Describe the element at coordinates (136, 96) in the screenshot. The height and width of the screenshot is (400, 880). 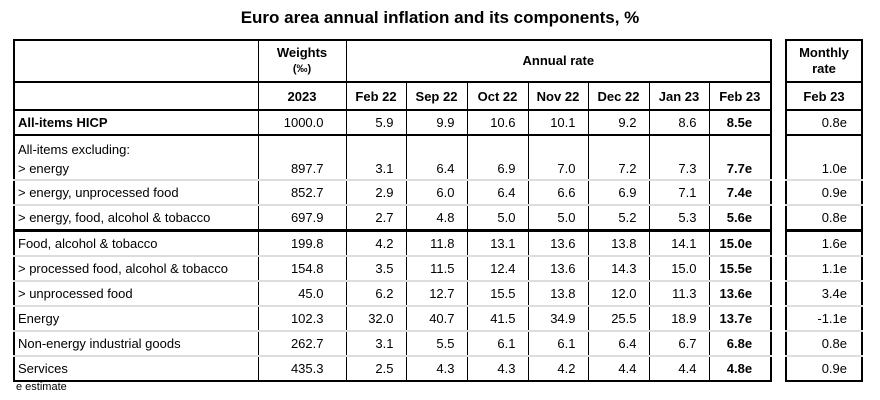
I see `label-header-blank` at that location.